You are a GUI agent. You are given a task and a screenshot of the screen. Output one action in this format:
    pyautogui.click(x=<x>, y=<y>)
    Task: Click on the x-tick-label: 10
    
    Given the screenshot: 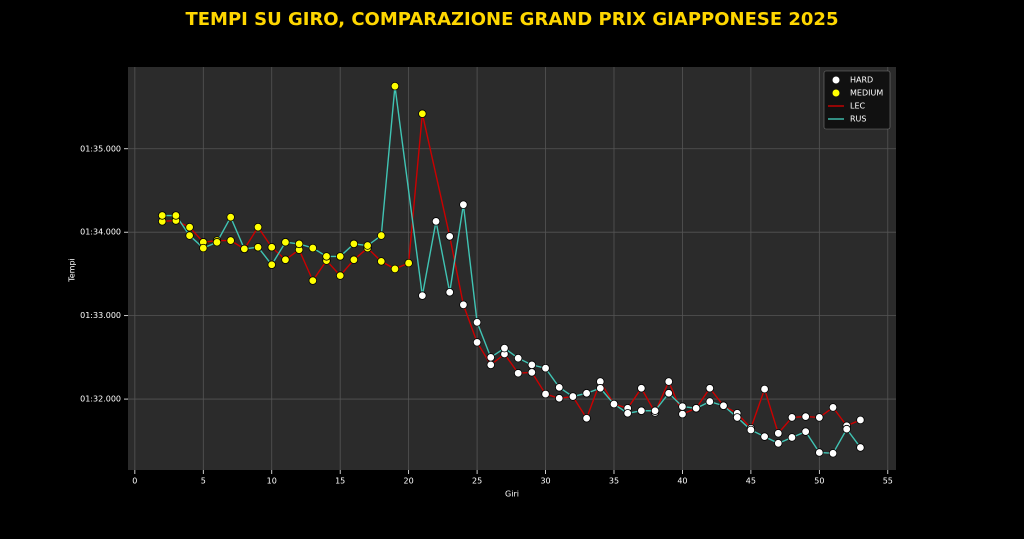 What is the action you would take?
    pyautogui.click(x=272, y=481)
    